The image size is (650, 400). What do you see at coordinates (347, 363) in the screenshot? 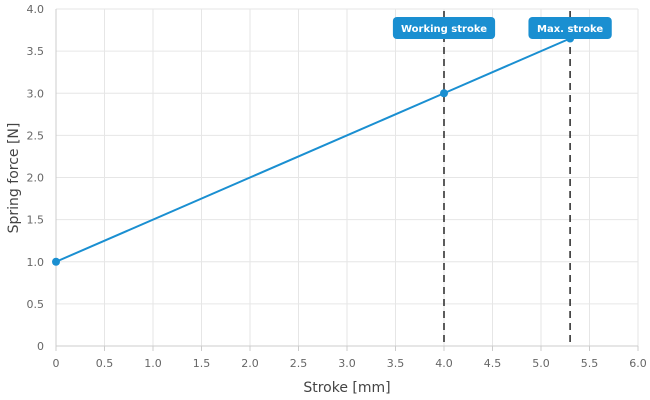
I see `x-tick-label: 3.0` at bounding box center [347, 363].